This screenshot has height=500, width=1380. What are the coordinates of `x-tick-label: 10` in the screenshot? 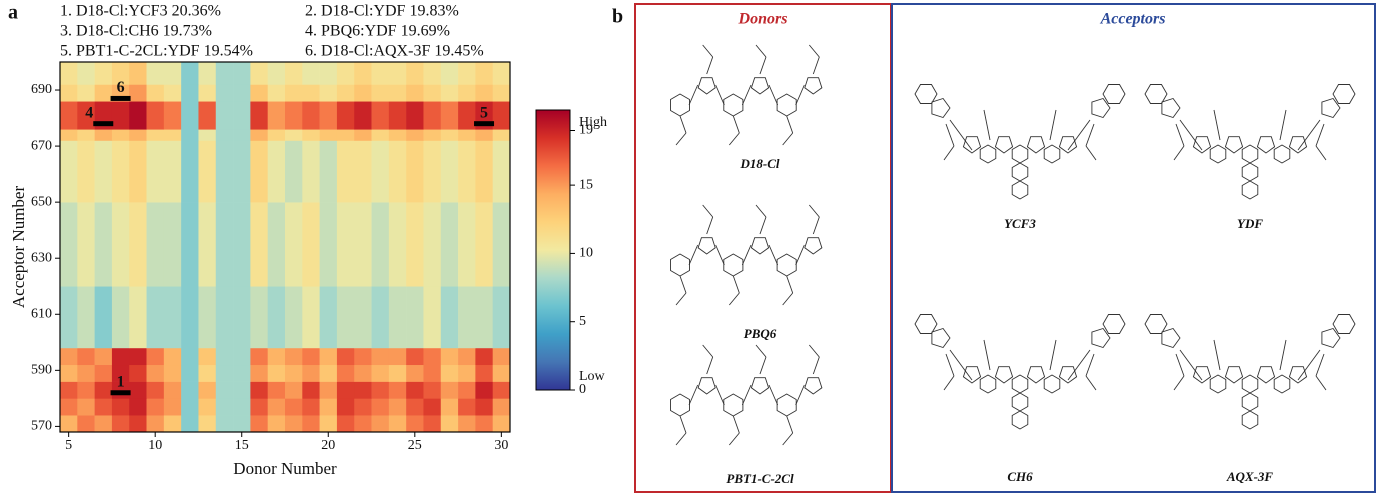 It's located at (155, 445).